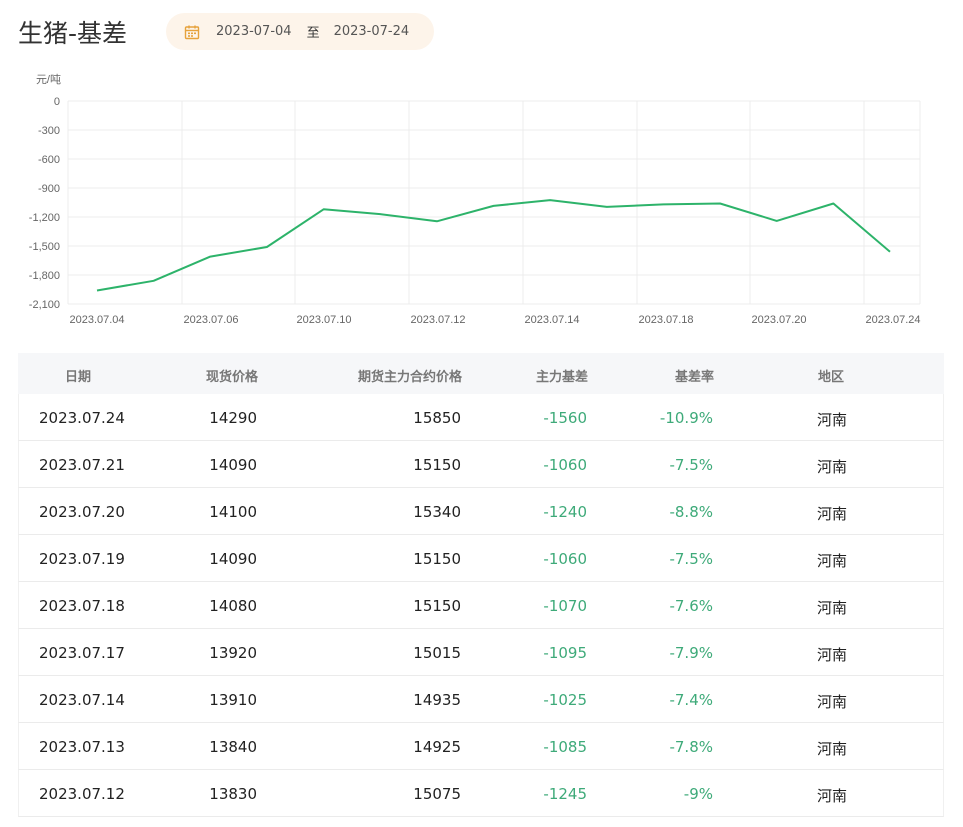 The height and width of the screenshot is (827, 963). What do you see at coordinates (409, 377) in the screenshot?
I see `header-futures-price: 期货主力合约价格` at bounding box center [409, 377].